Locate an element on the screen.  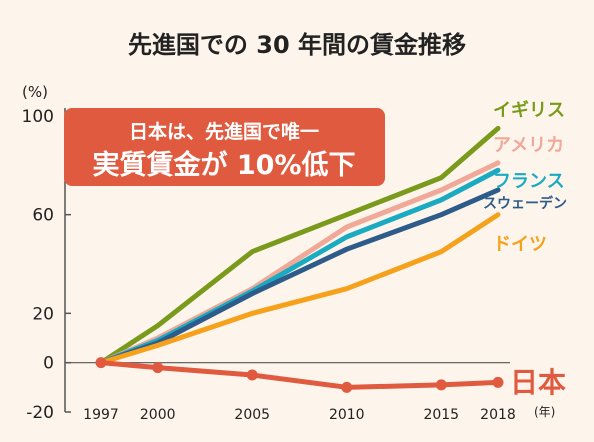
callout-box: 日本は、先進国で唯一 実質賃金が 10%低下 is located at coordinates (224, 147).